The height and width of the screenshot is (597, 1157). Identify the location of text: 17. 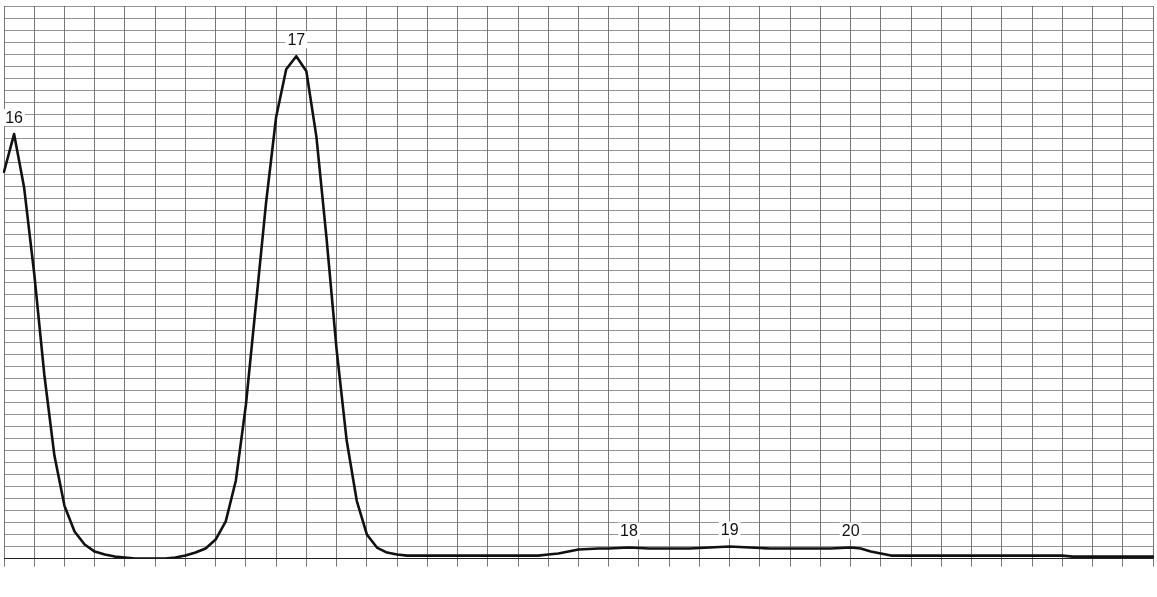
(296, 39).